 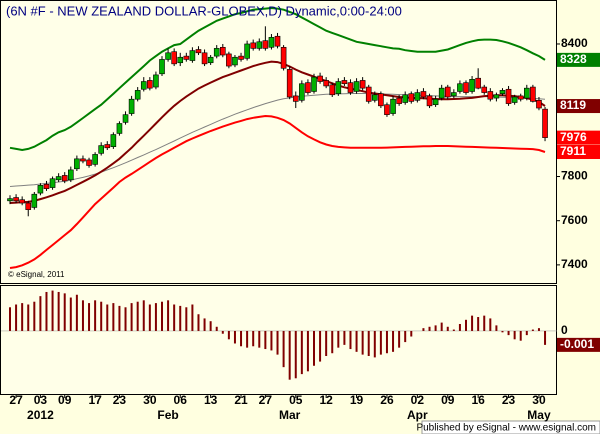 I want to click on month-label: May, so click(x=539, y=415).